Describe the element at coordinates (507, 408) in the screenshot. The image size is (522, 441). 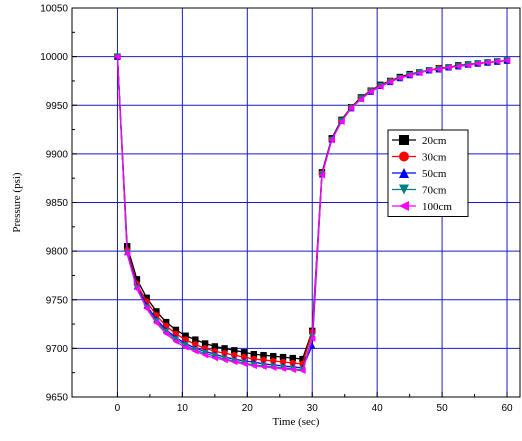
I see `x-tick-label: 60` at that location.